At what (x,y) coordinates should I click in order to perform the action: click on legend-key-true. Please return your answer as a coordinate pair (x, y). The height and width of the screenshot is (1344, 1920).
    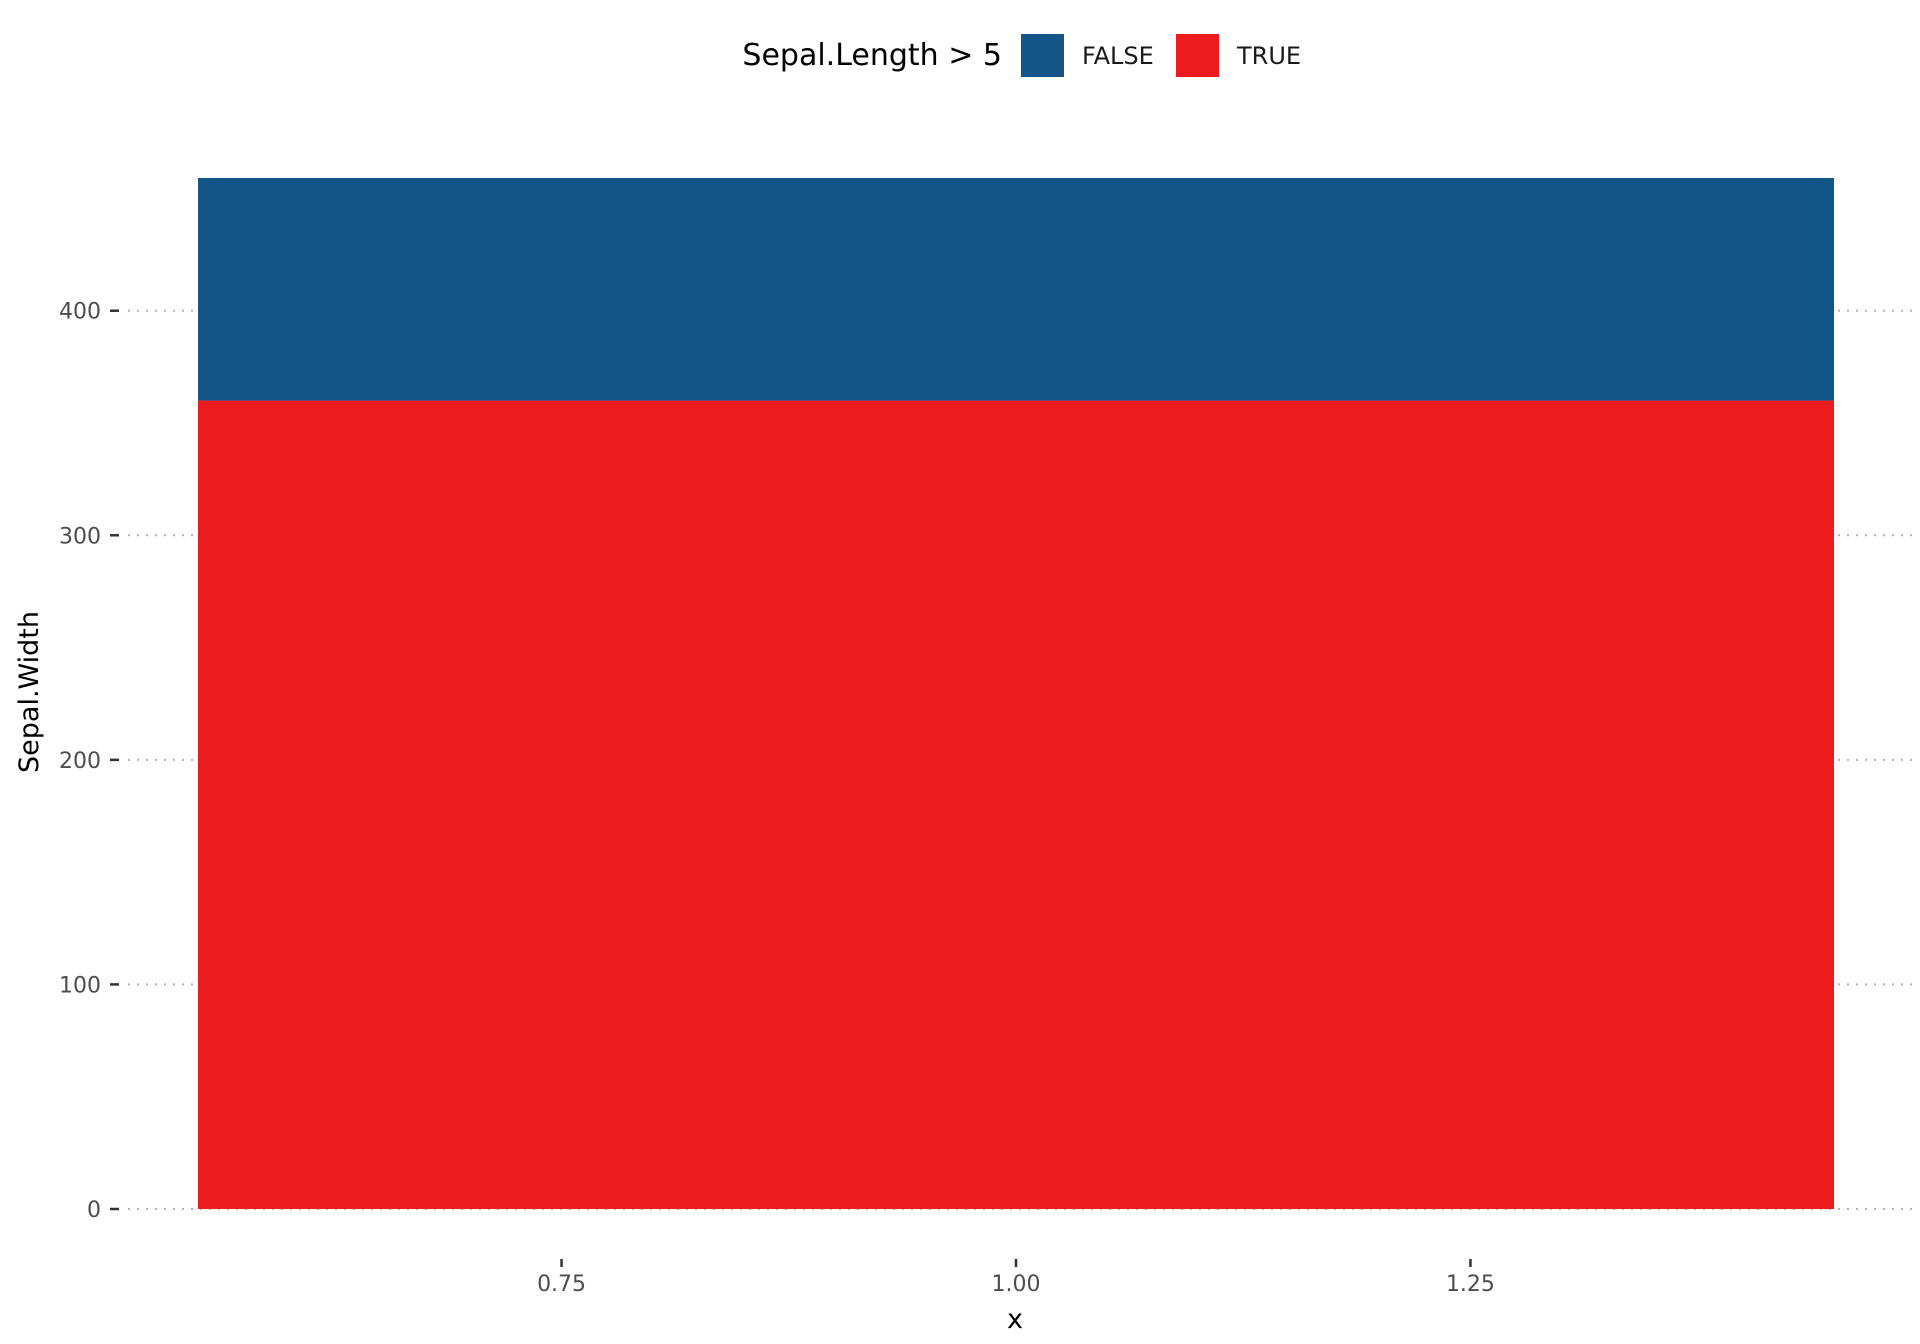
    Looking at the image, I should click on (1197, 55).